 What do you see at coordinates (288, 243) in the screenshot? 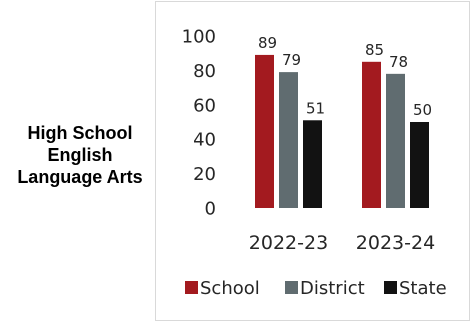
I see `category-label-2022-23: 2022-23` at bounding box center [288, 243].